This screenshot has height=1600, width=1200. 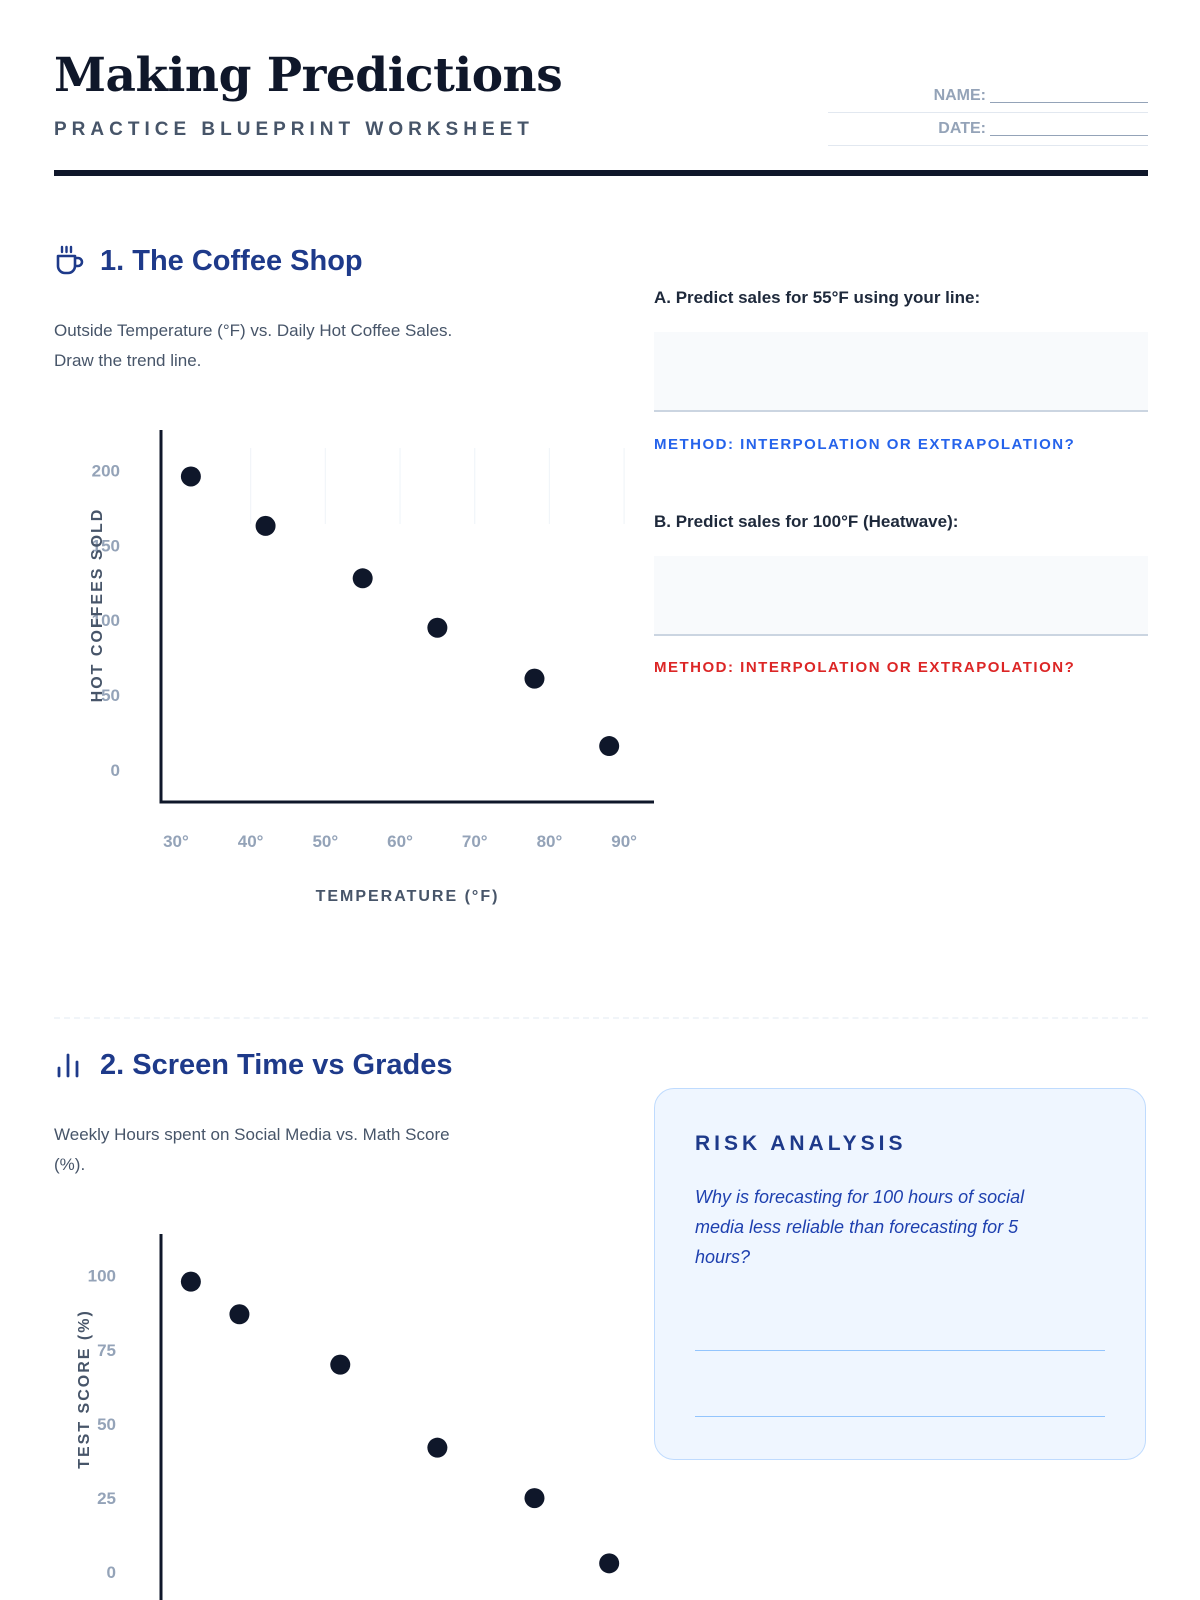 I want to click on section-1-title: 1. The Coffee Shop, so click(x=231, y=260).